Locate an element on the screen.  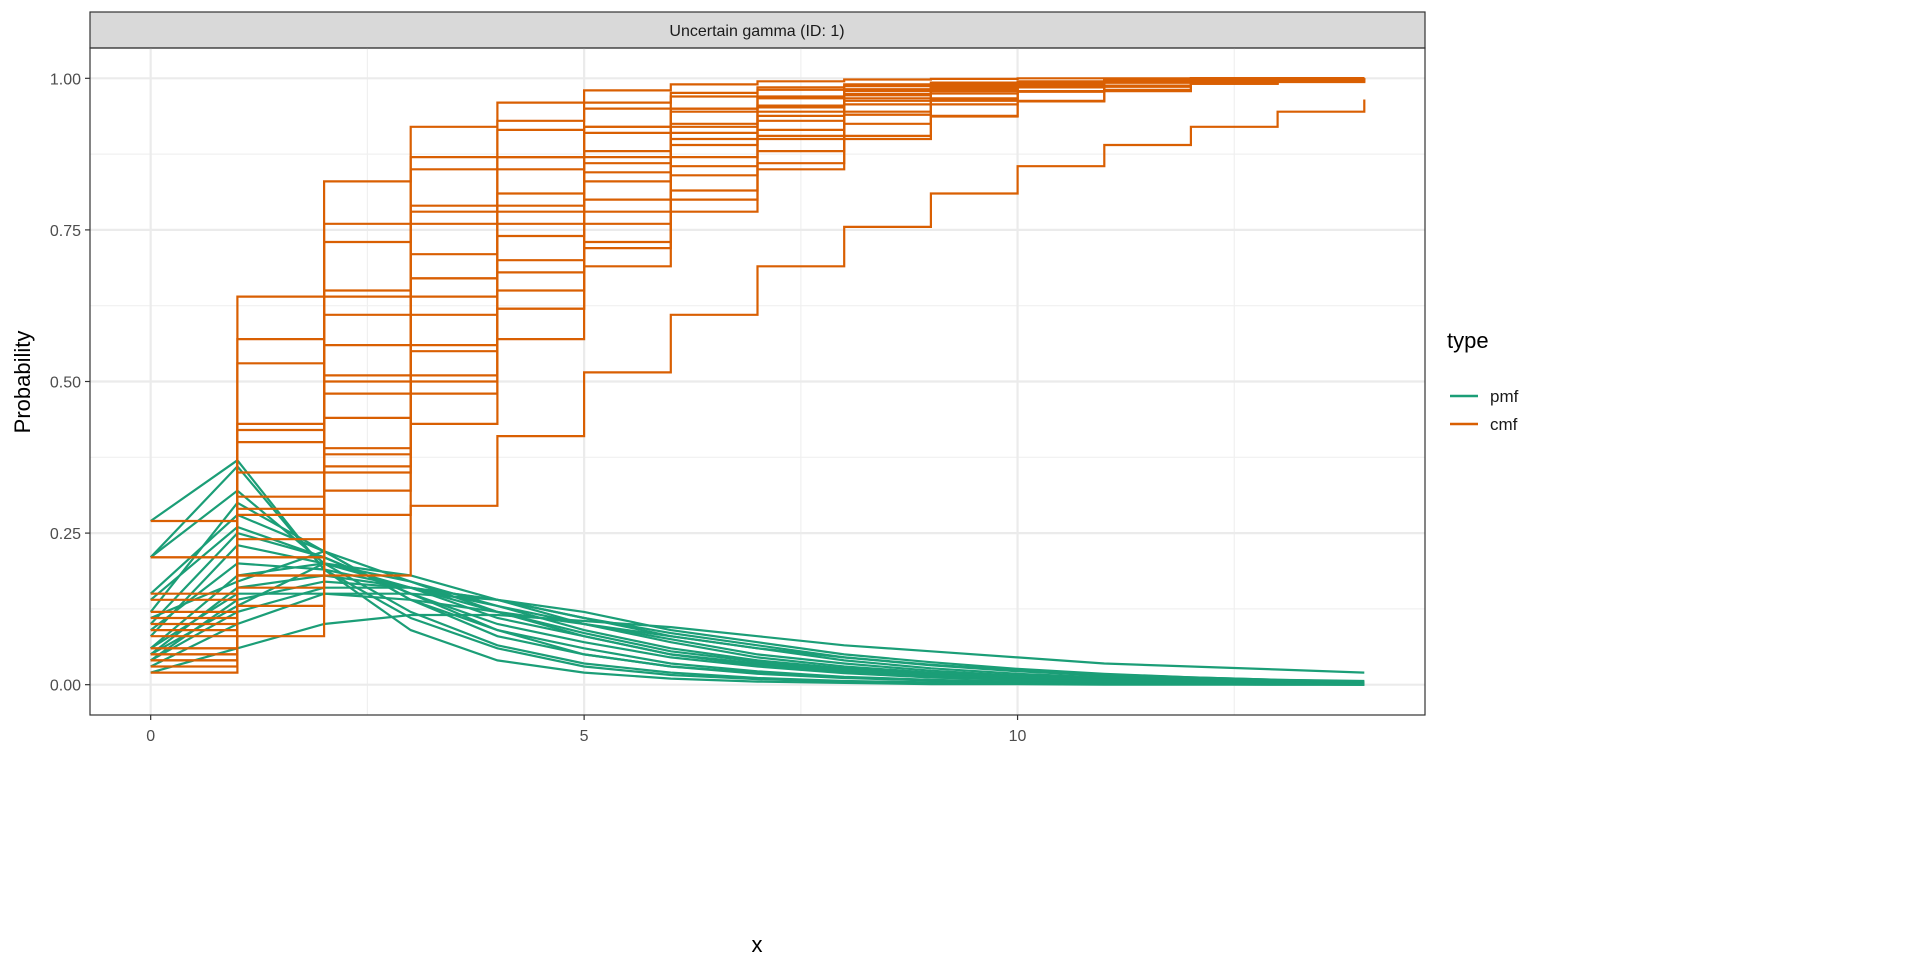
y-tick-label: 0.00 is located at coordinates (65, 686).